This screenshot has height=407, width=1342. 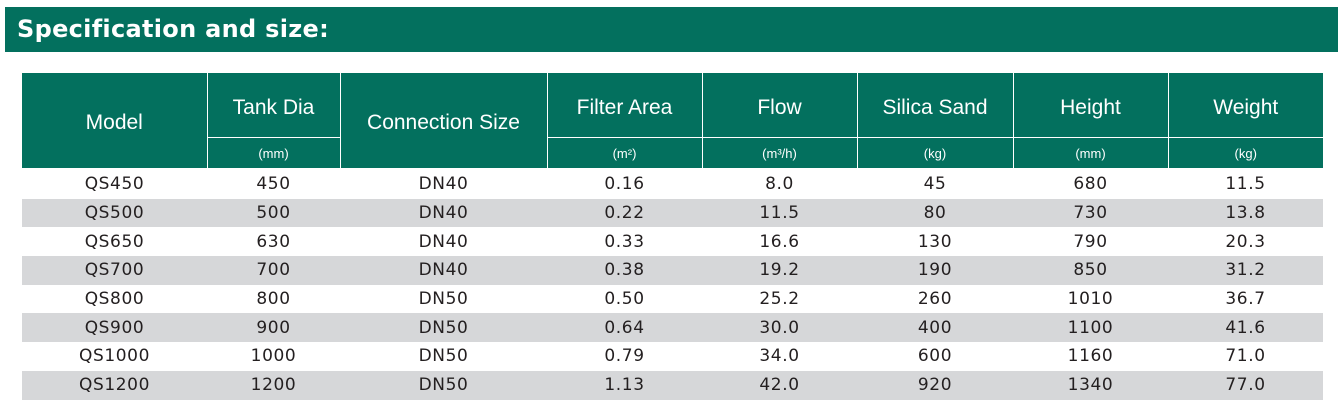 I want to click on cell-weight: 36.7, so click(x=1245, y=299).